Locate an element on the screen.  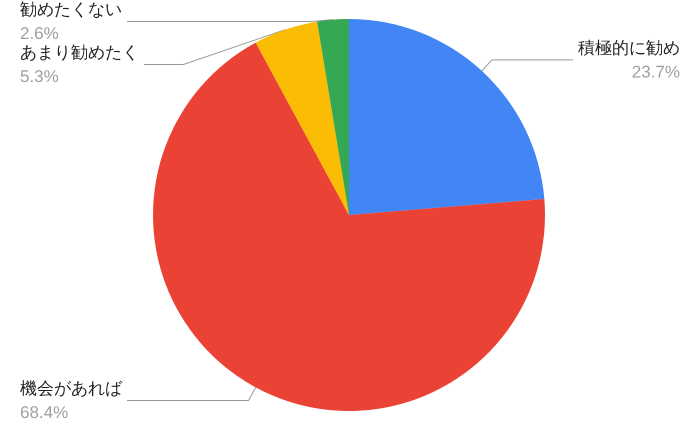
data-label: 68.4% is located at coordinates (44, 412).